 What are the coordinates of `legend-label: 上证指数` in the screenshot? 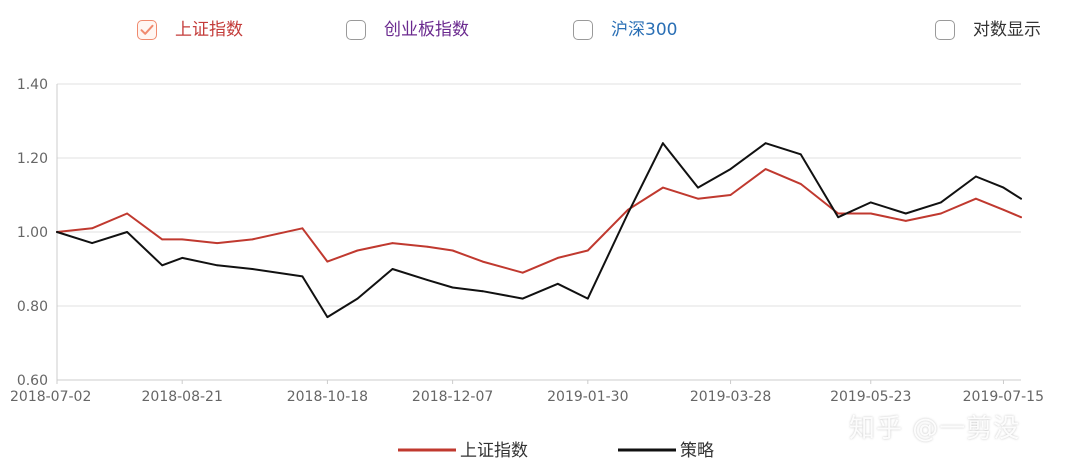 It's located at (494, 451).